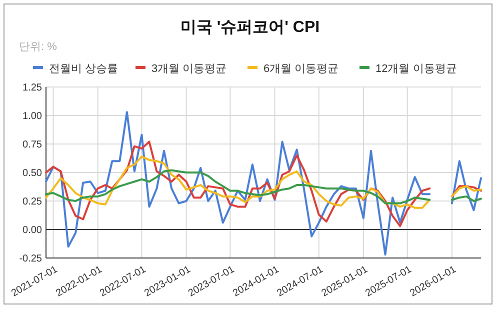  I want to click on y-tick-label: 1.25, so click(32, 88).